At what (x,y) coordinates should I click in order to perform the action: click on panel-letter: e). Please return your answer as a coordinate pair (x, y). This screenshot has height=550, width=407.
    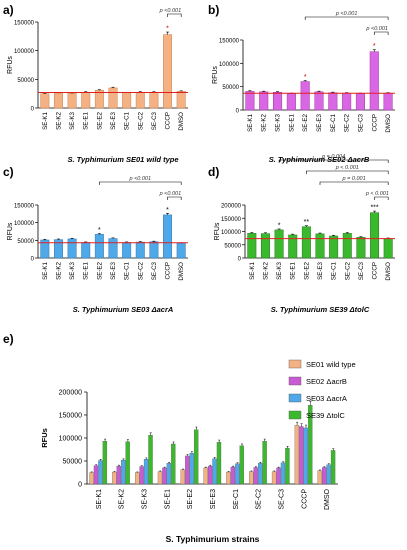
    Looking at the image, I should click on (8, 339).